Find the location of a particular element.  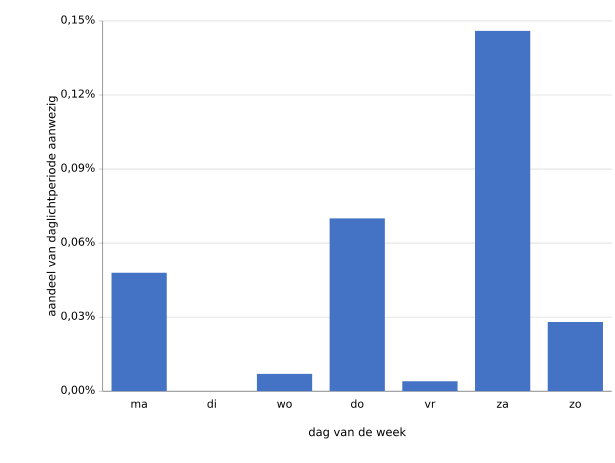

y-axis-title: aandeel van daglichtperiode aanwezig is located at coordinates (52, 206).